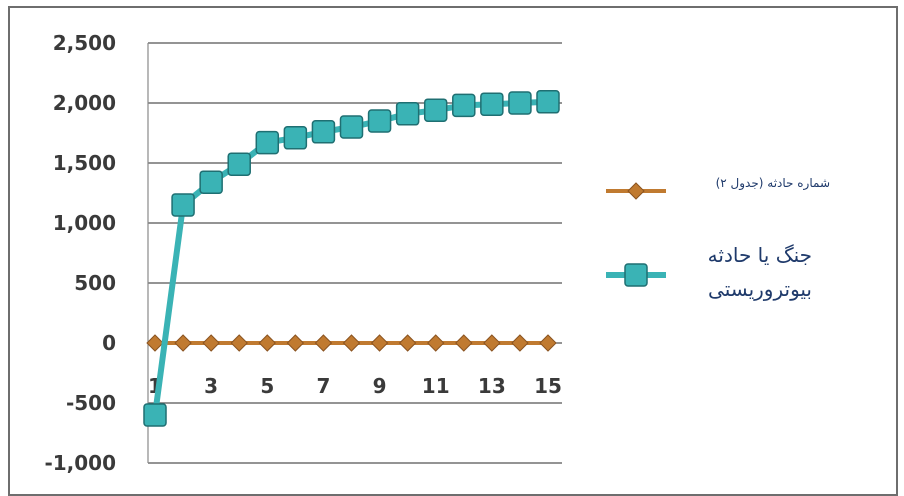  Describe the element at coordinates (772, 183) in the screenshot. I see `legend-label-incident-number: شماره حادثه (جدول ۲)` at that location.